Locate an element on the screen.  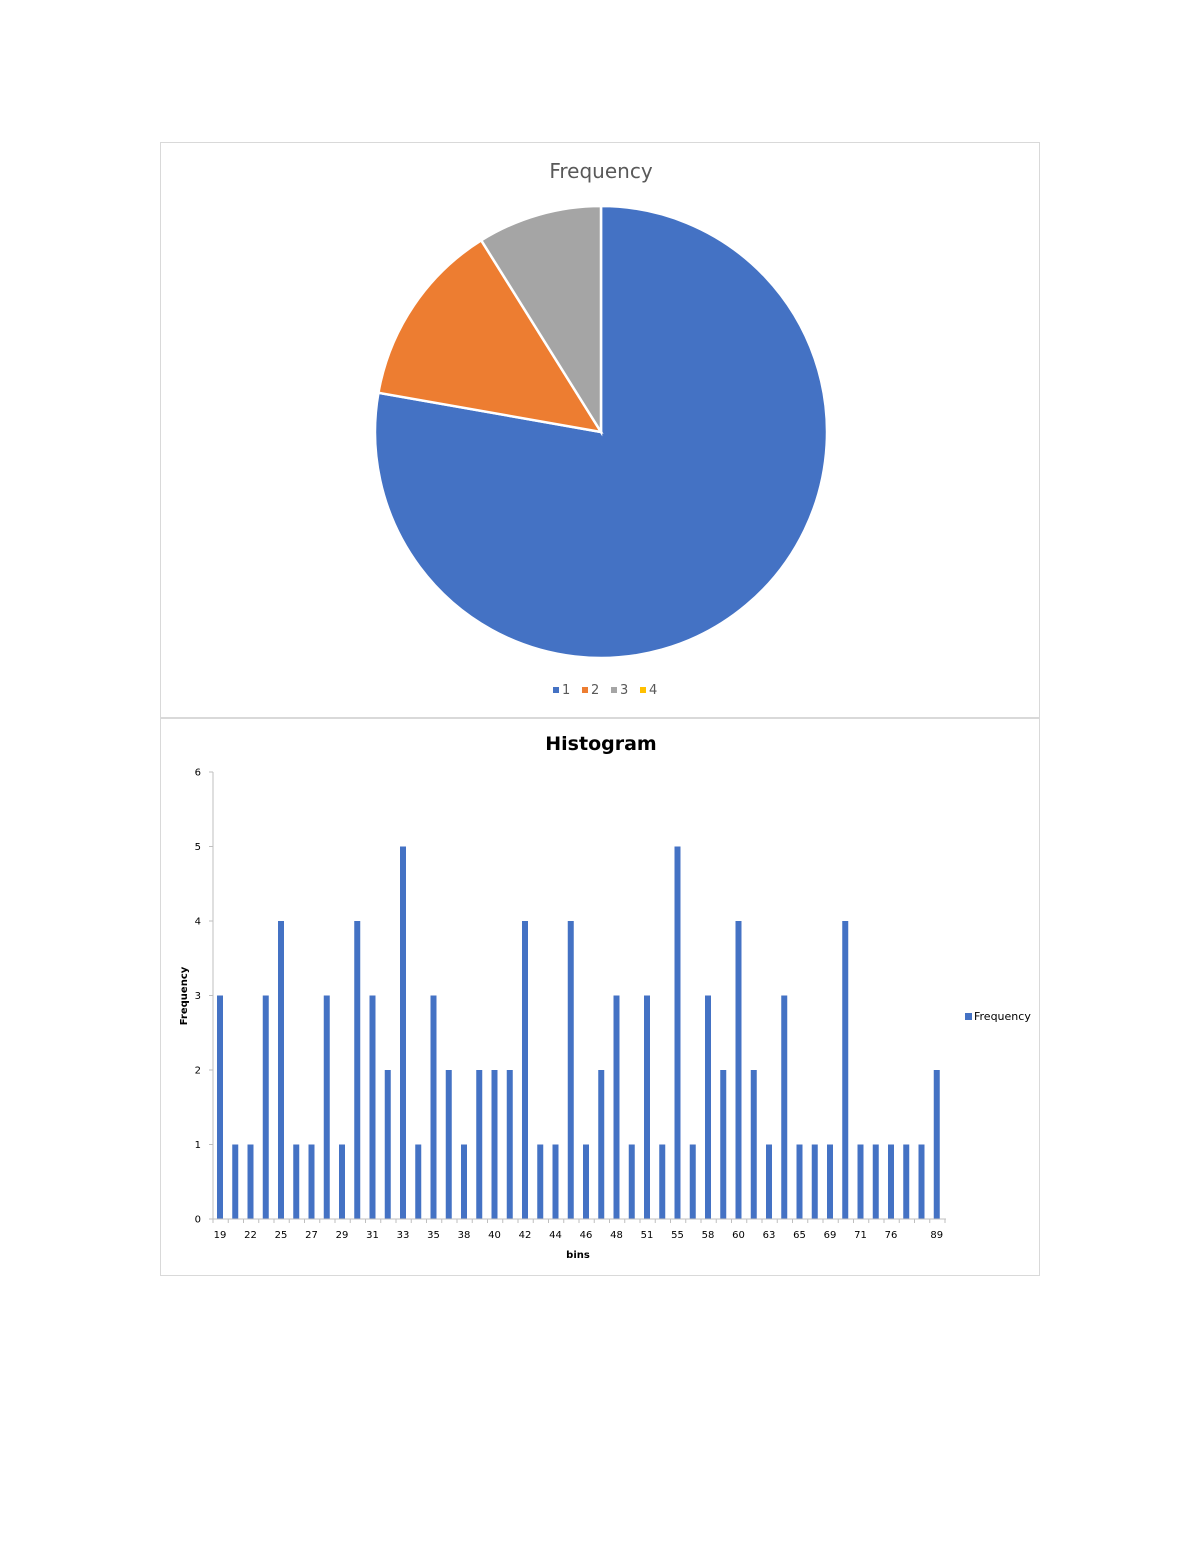
x-tick-label-63: 63 is located at coordinates (769, 1235).